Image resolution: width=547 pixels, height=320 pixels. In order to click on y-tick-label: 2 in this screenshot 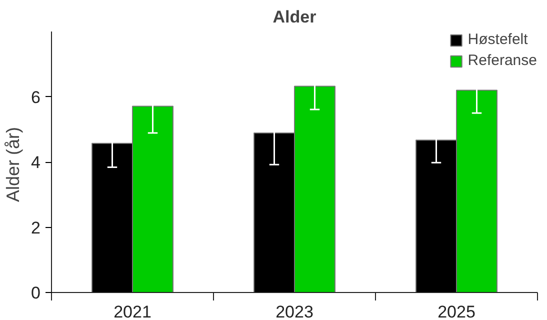, I will do `click(36, 228)`.